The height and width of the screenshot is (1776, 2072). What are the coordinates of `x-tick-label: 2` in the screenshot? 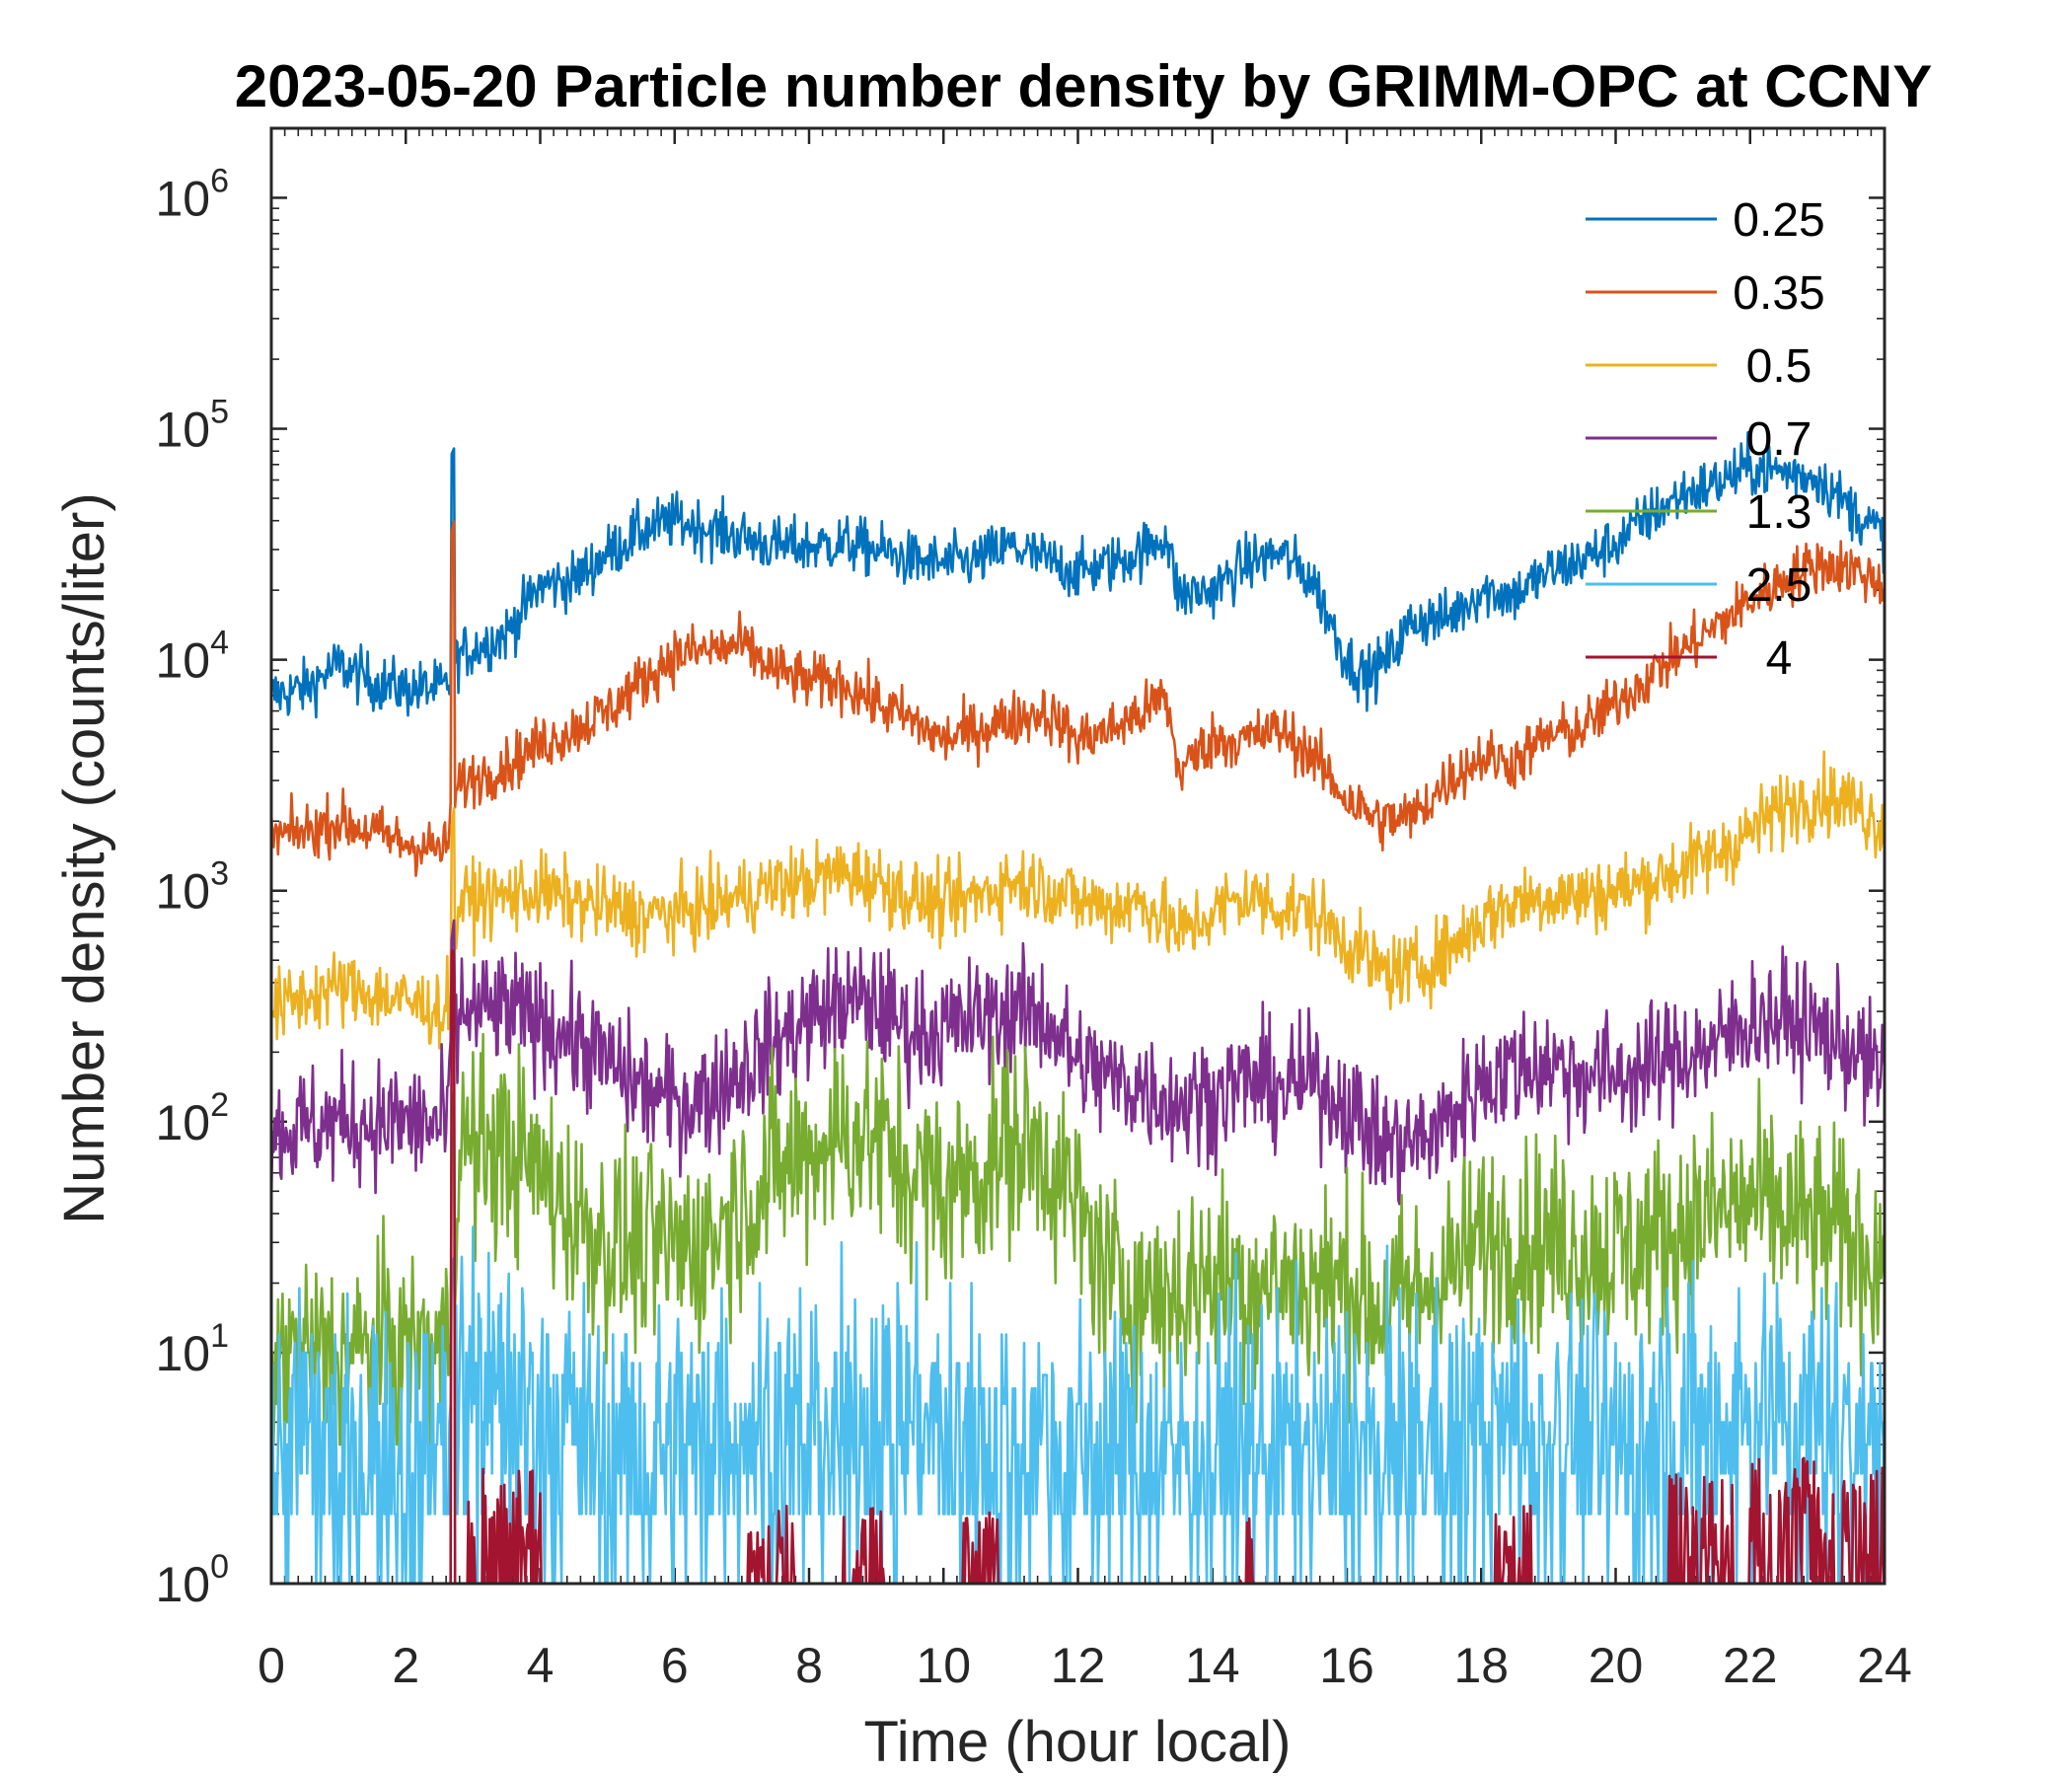 It's located at (405, 1666).